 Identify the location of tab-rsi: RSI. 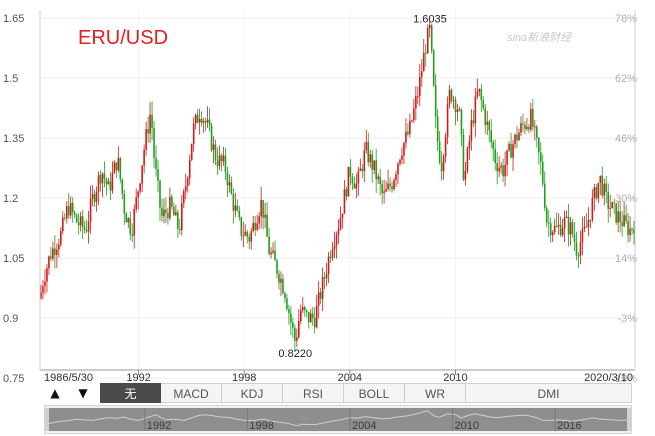
(313, 393).